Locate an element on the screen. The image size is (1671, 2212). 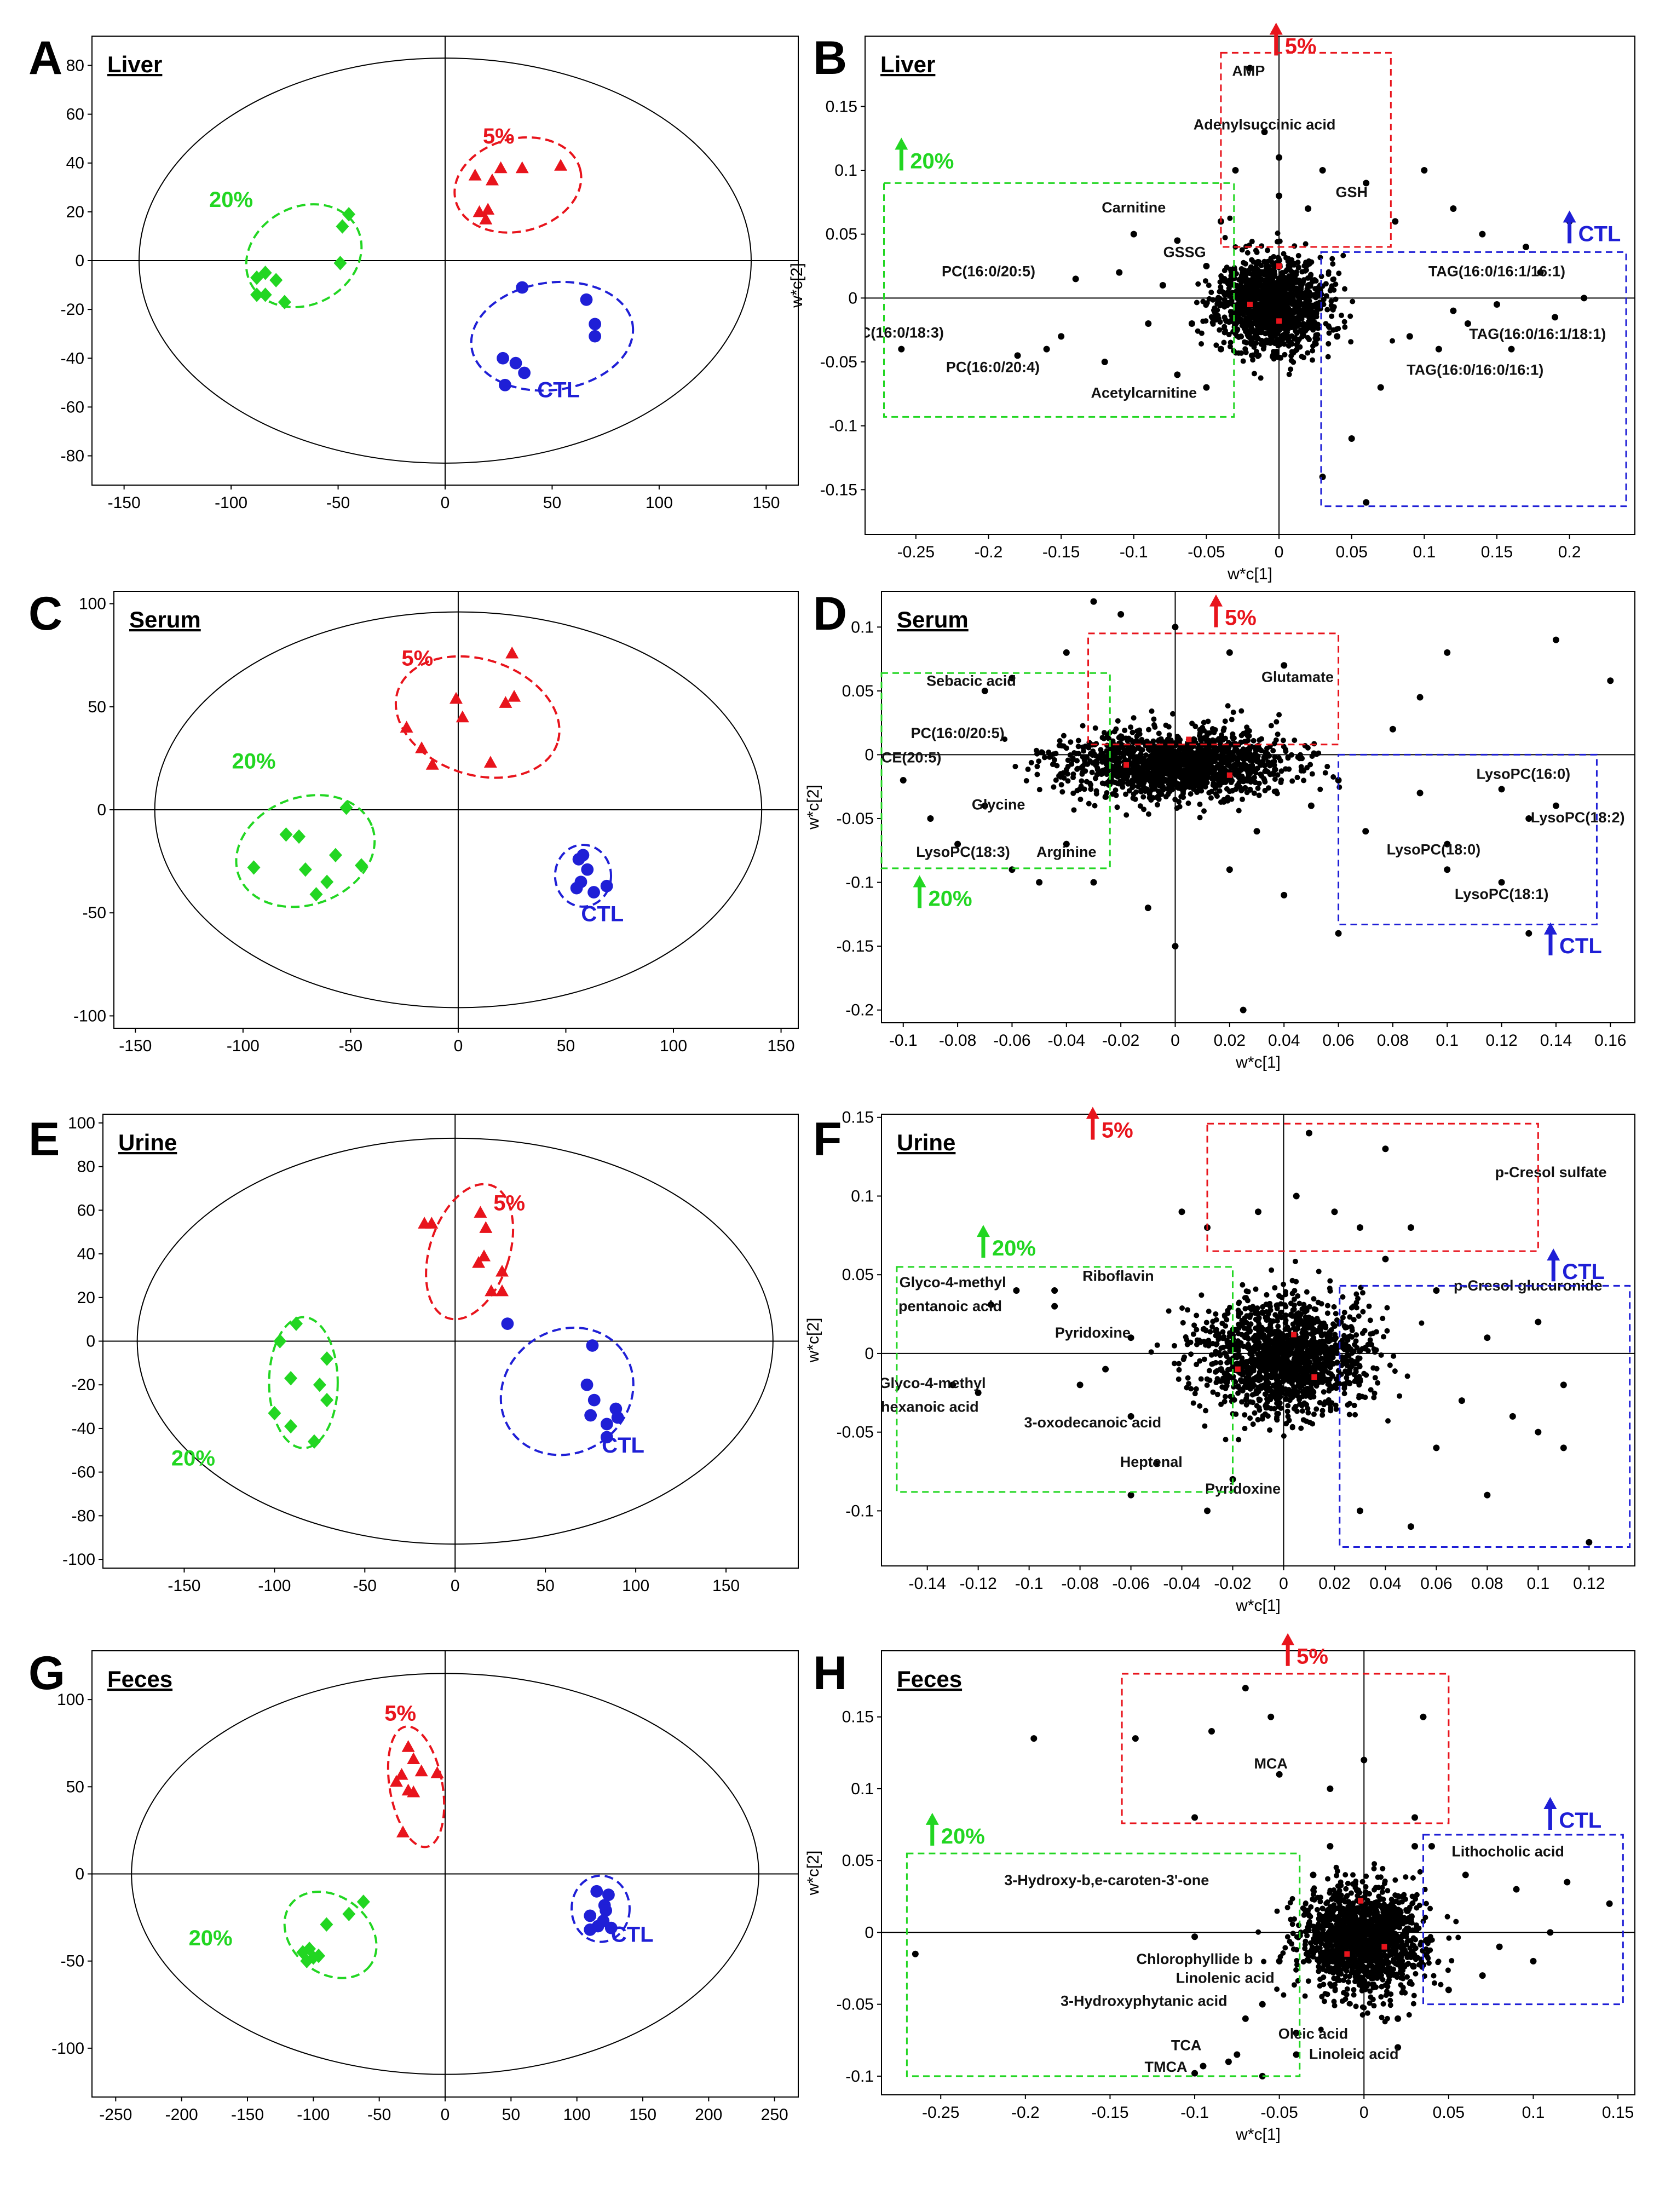
y-tick-label: -0.1 is located at coordinates (843, 426).